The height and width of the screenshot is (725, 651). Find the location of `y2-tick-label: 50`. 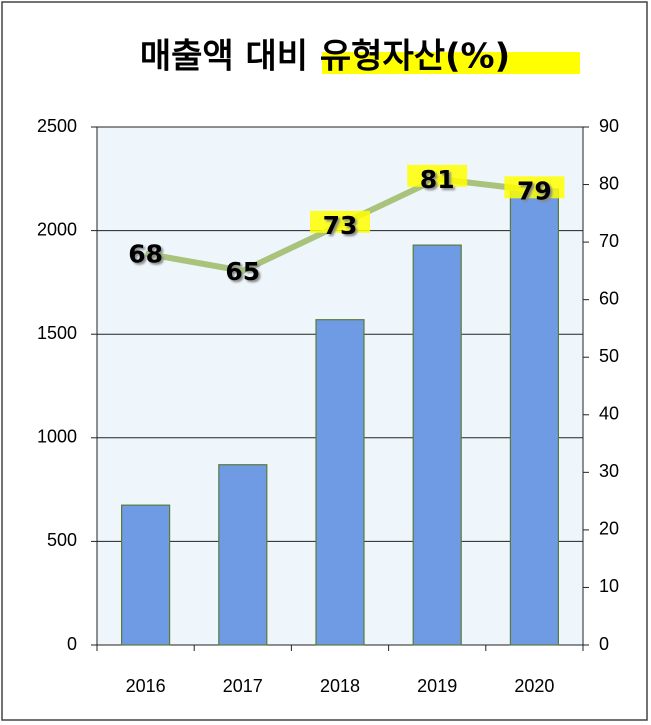

y2-tick-label: 50 is located at coordinates (609, 356).